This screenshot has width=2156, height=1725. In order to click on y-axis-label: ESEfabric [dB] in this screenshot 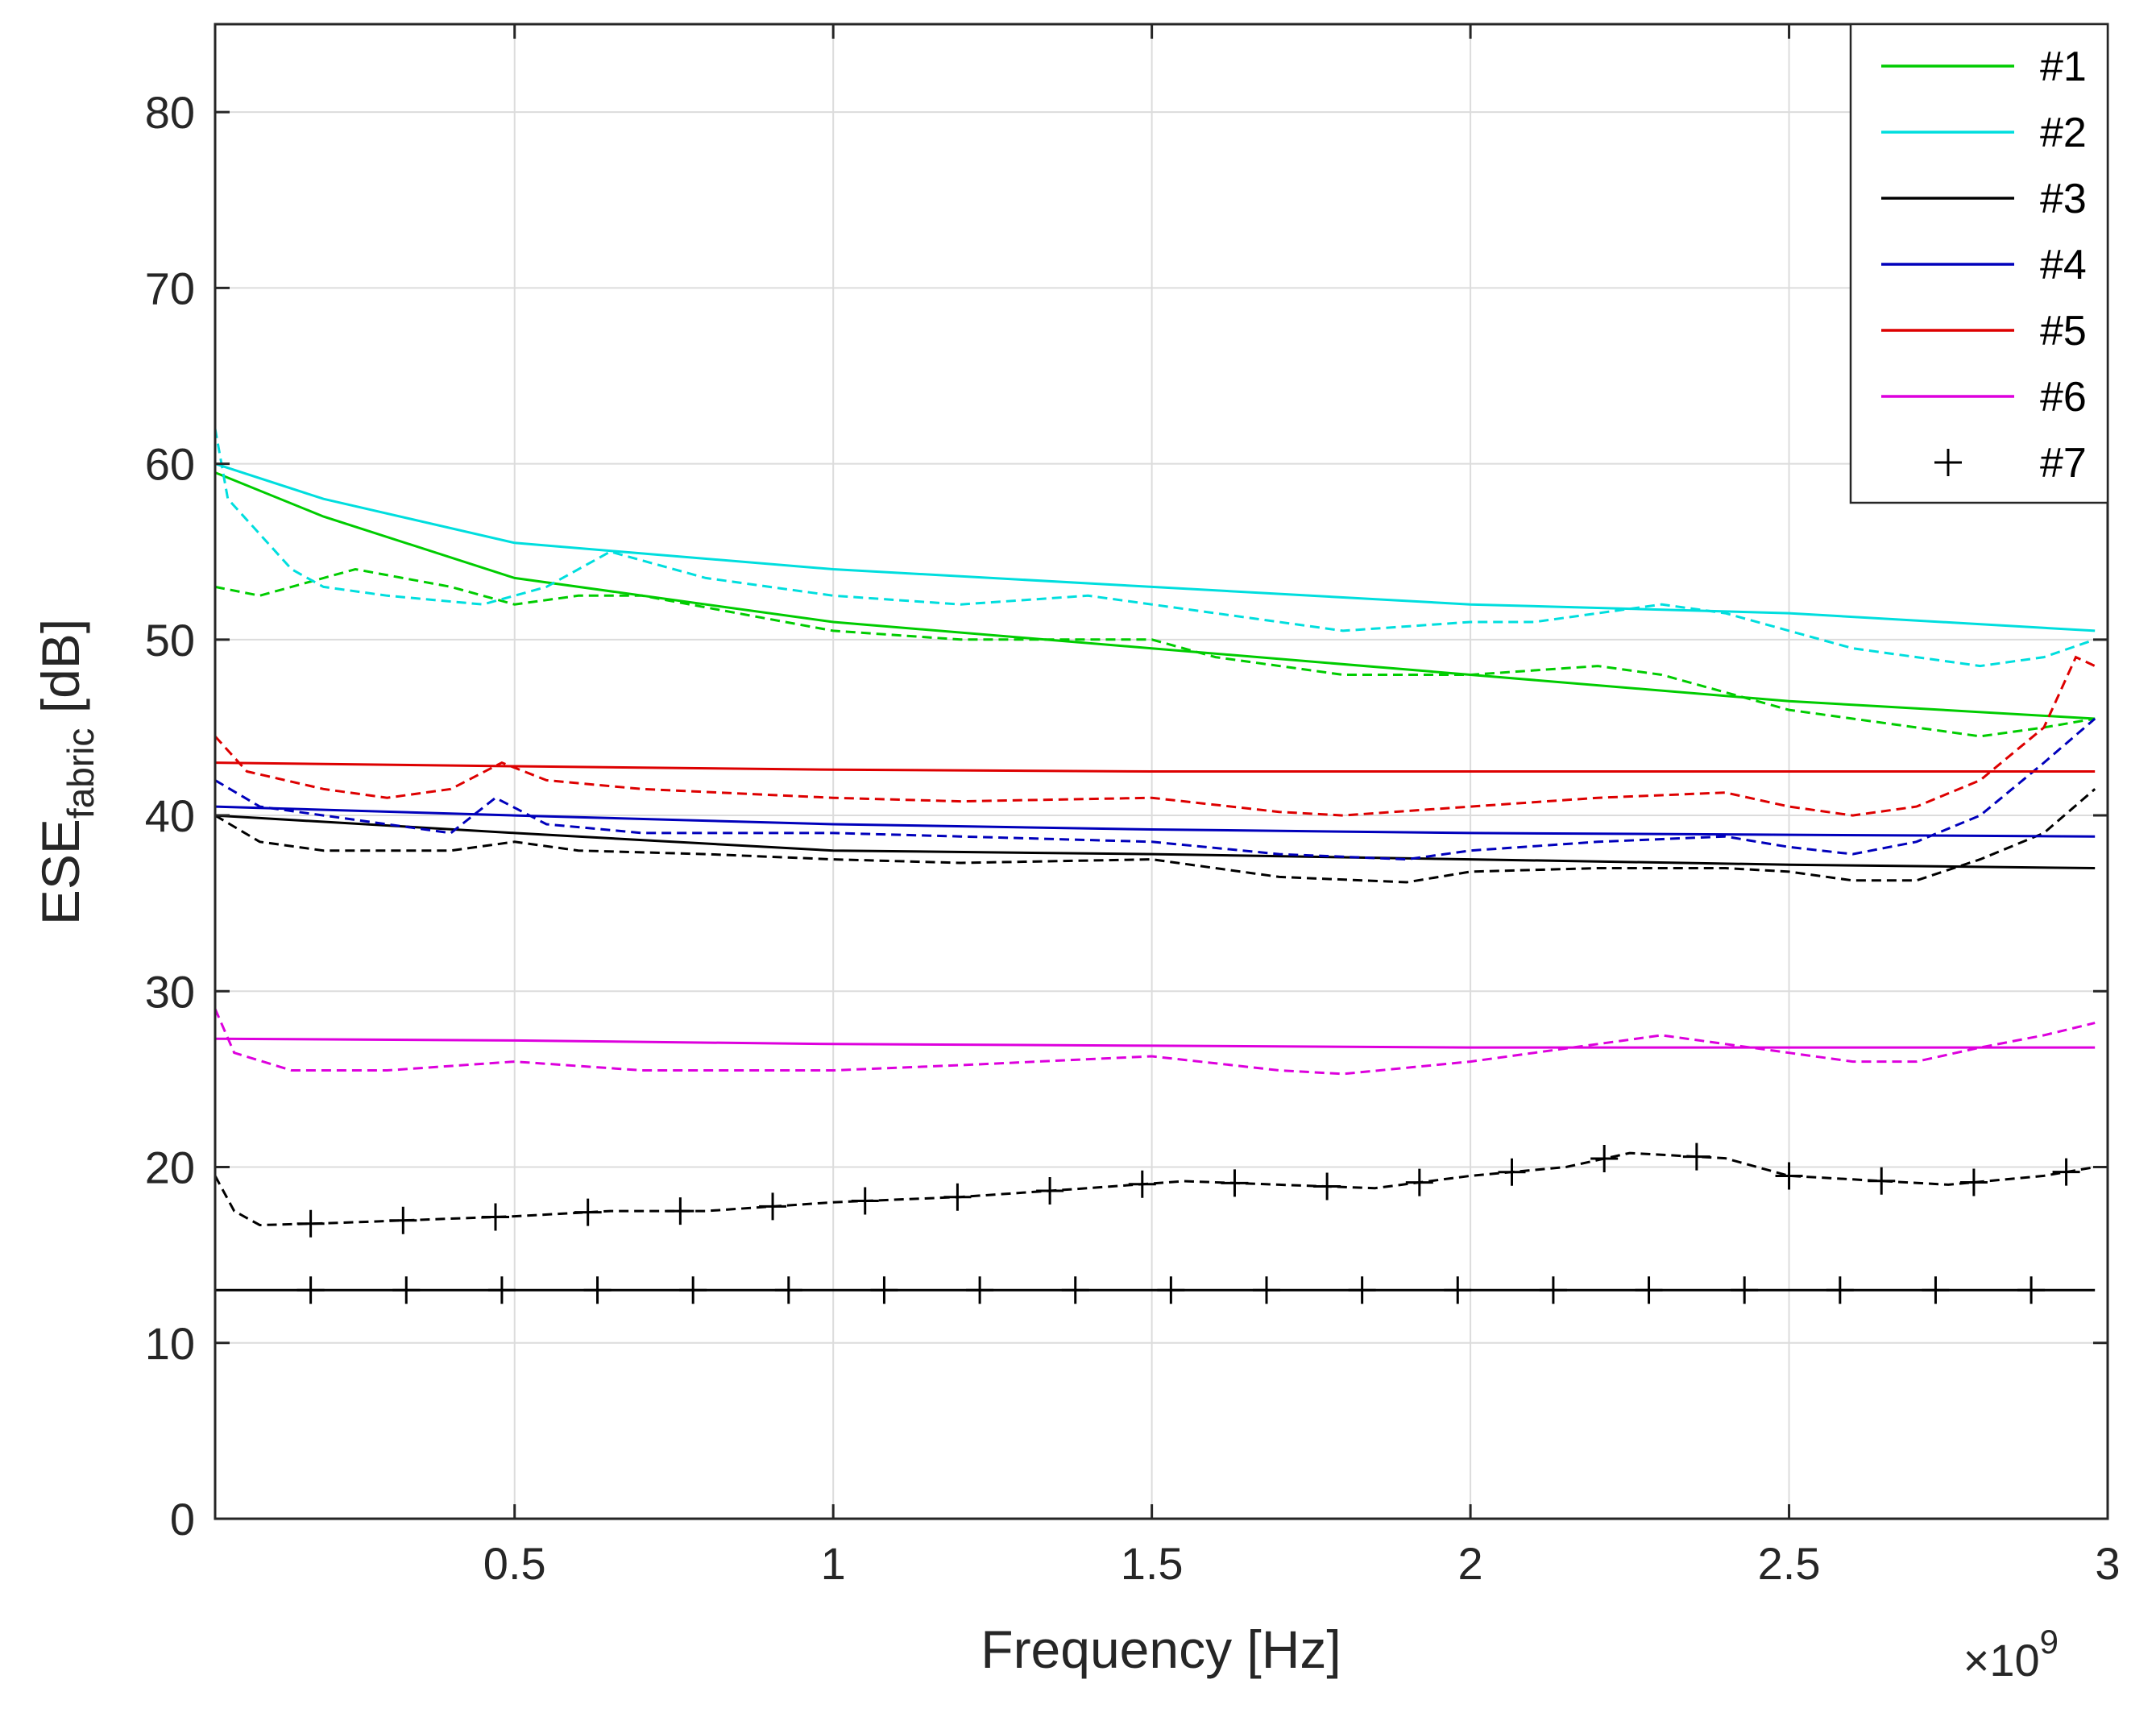, I will do `click(66, 772)`.